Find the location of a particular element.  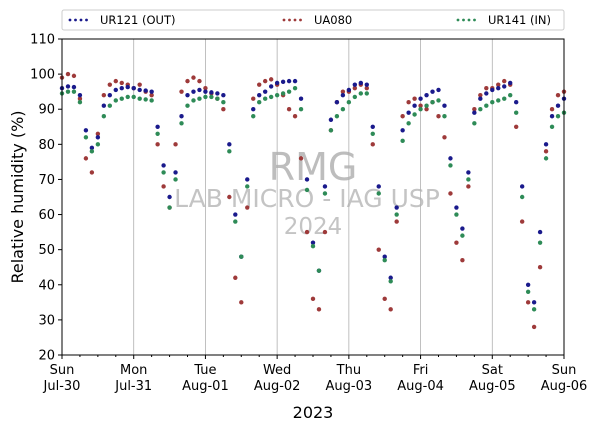

y-tick-label: 50 is located at coordinates (46, 250).